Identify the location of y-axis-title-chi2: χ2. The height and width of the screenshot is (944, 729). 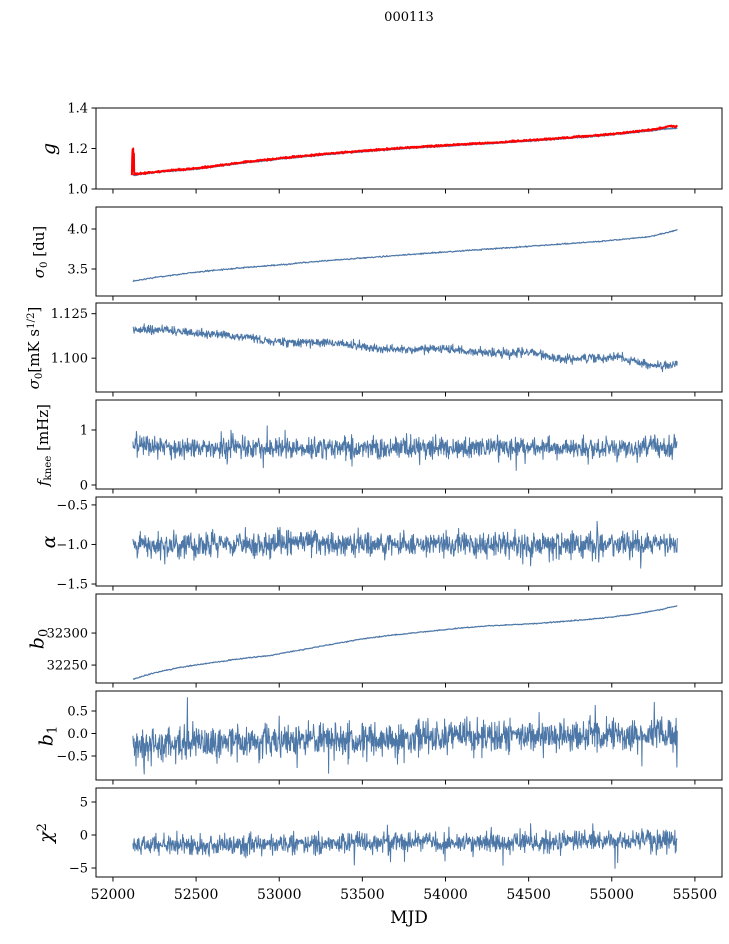
(46, 833).